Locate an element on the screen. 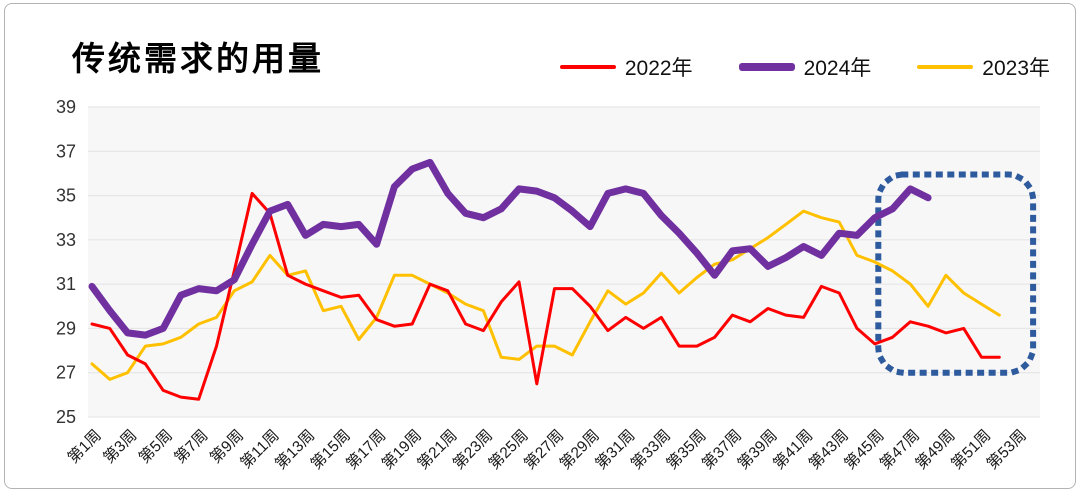  y-tick-label-29: 29 is located at coordinates (66, 328).